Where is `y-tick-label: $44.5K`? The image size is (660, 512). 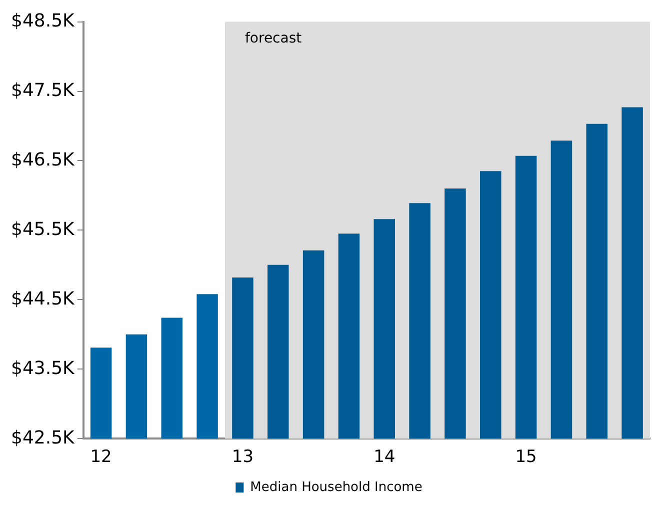
y-tick-label: $44.5K is located at coordinates (43, 299).